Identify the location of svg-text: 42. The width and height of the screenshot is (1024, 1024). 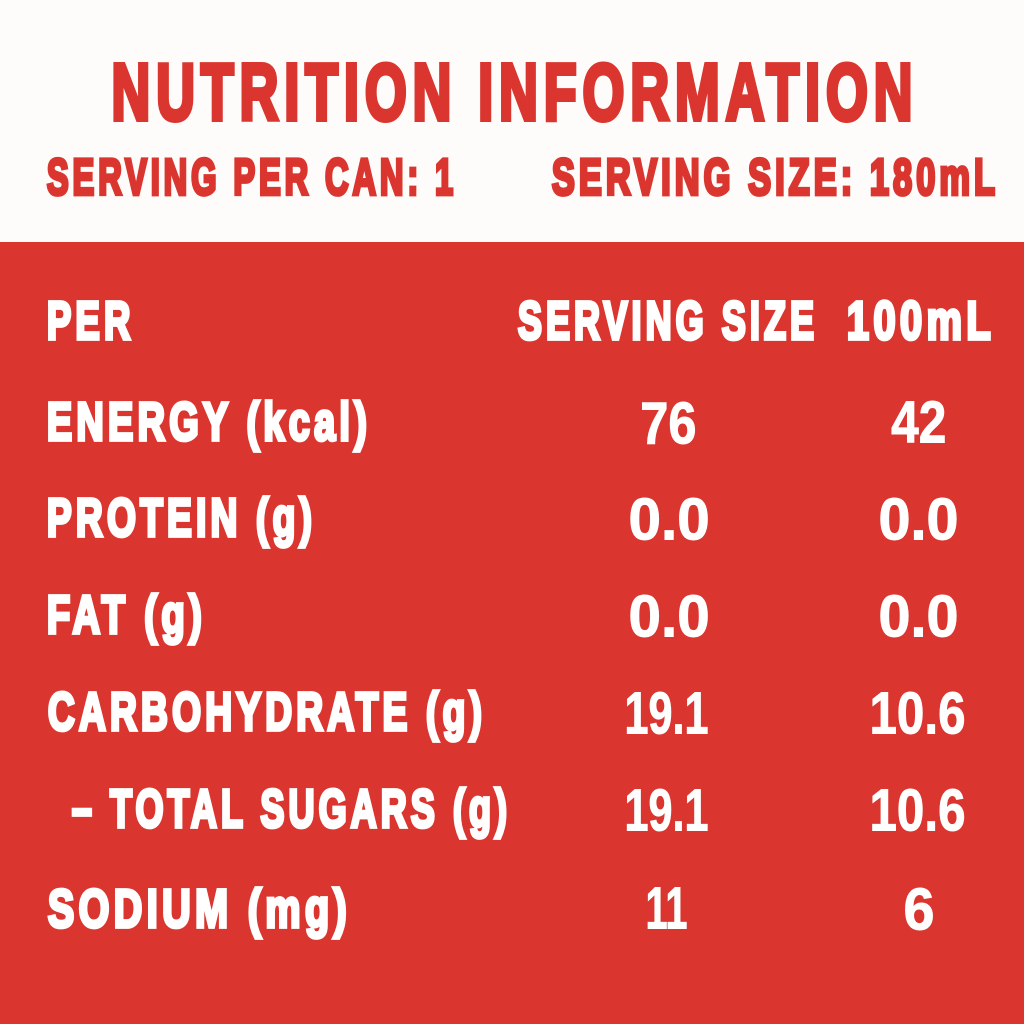
(918, 422).